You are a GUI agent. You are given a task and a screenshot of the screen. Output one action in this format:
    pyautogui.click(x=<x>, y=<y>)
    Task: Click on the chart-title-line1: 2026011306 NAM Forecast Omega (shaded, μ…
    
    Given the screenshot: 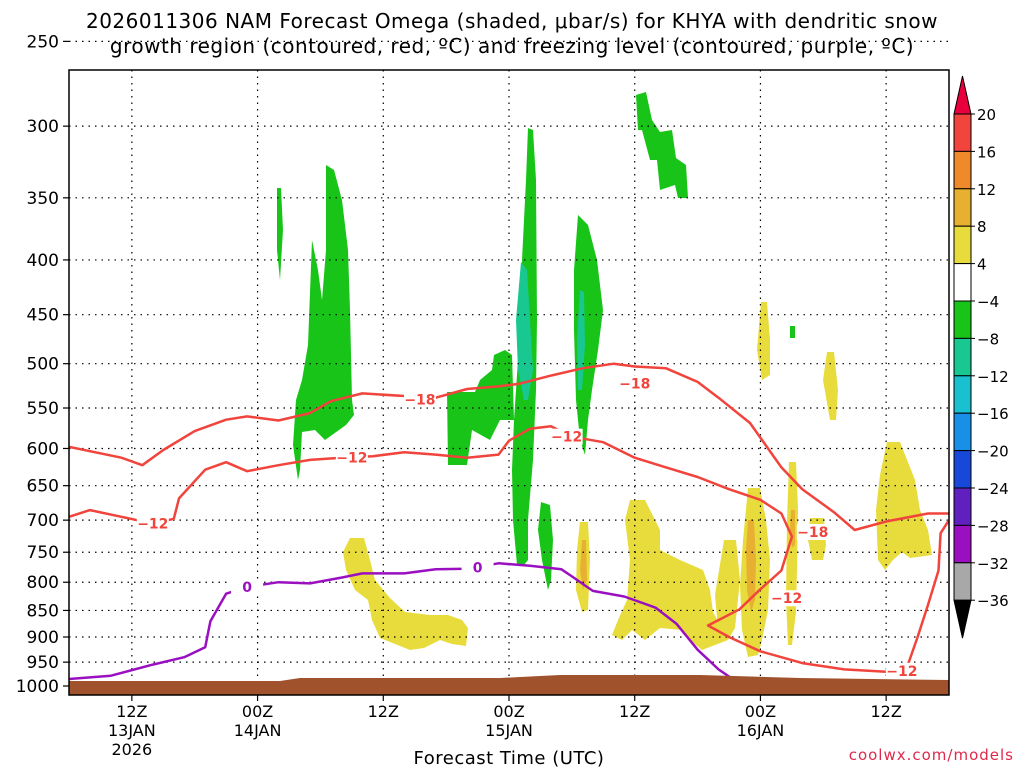 What is the action you would take?
    pyautogui.click(x=512, y=21)
    